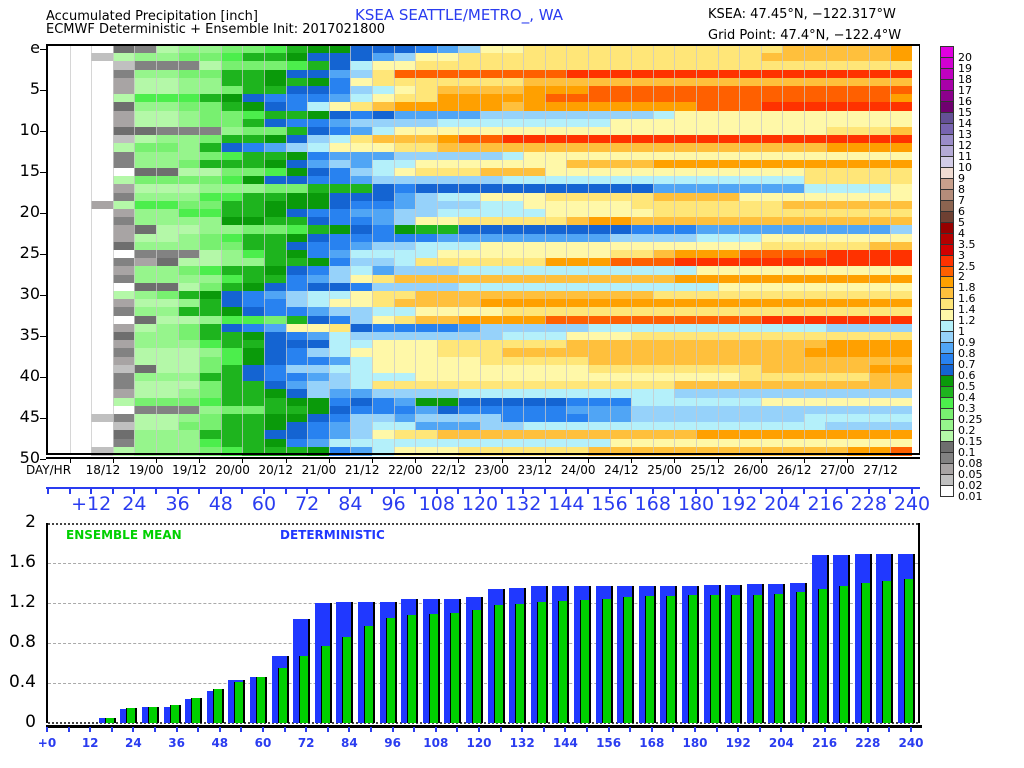 This screenshot has height=768, width=1024. Describe the element at coordinates (965, 79) in the screenshot. I see `legend-label: 18` at that location.